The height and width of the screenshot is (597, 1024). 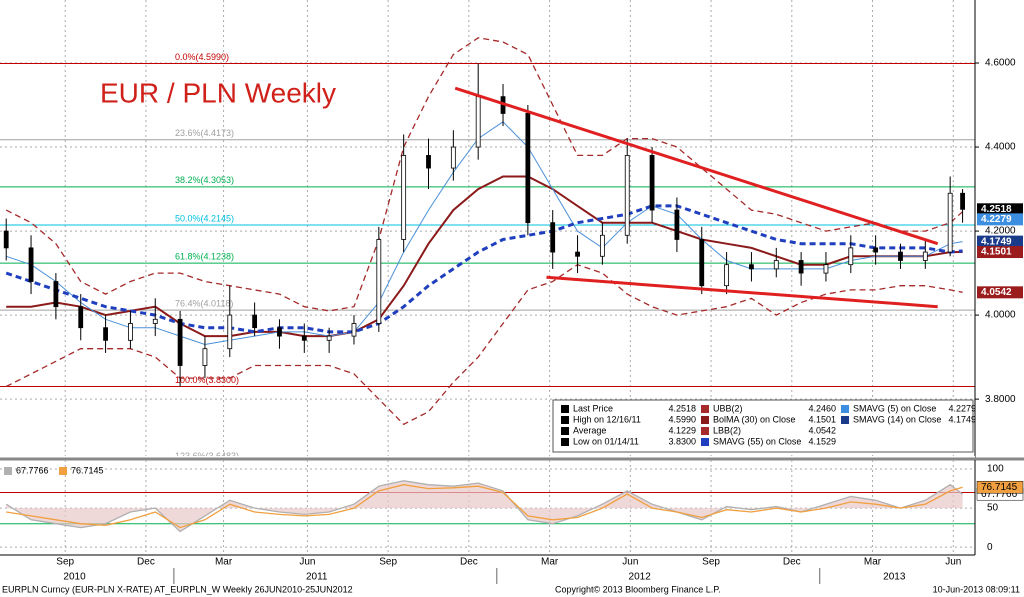 I want to click on legend-value: 4.1229, so click(x=682, y=430).